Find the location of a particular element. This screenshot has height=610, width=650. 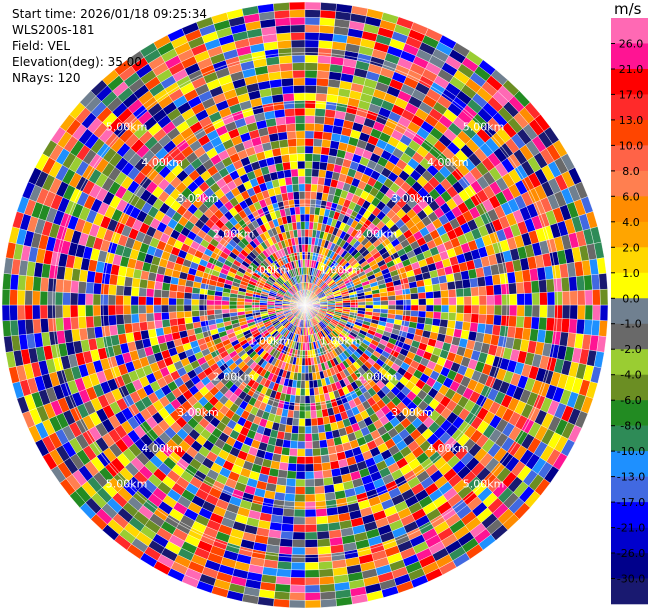

colorbar-tick-label: 26.0 is located at coordinates (631, 44).